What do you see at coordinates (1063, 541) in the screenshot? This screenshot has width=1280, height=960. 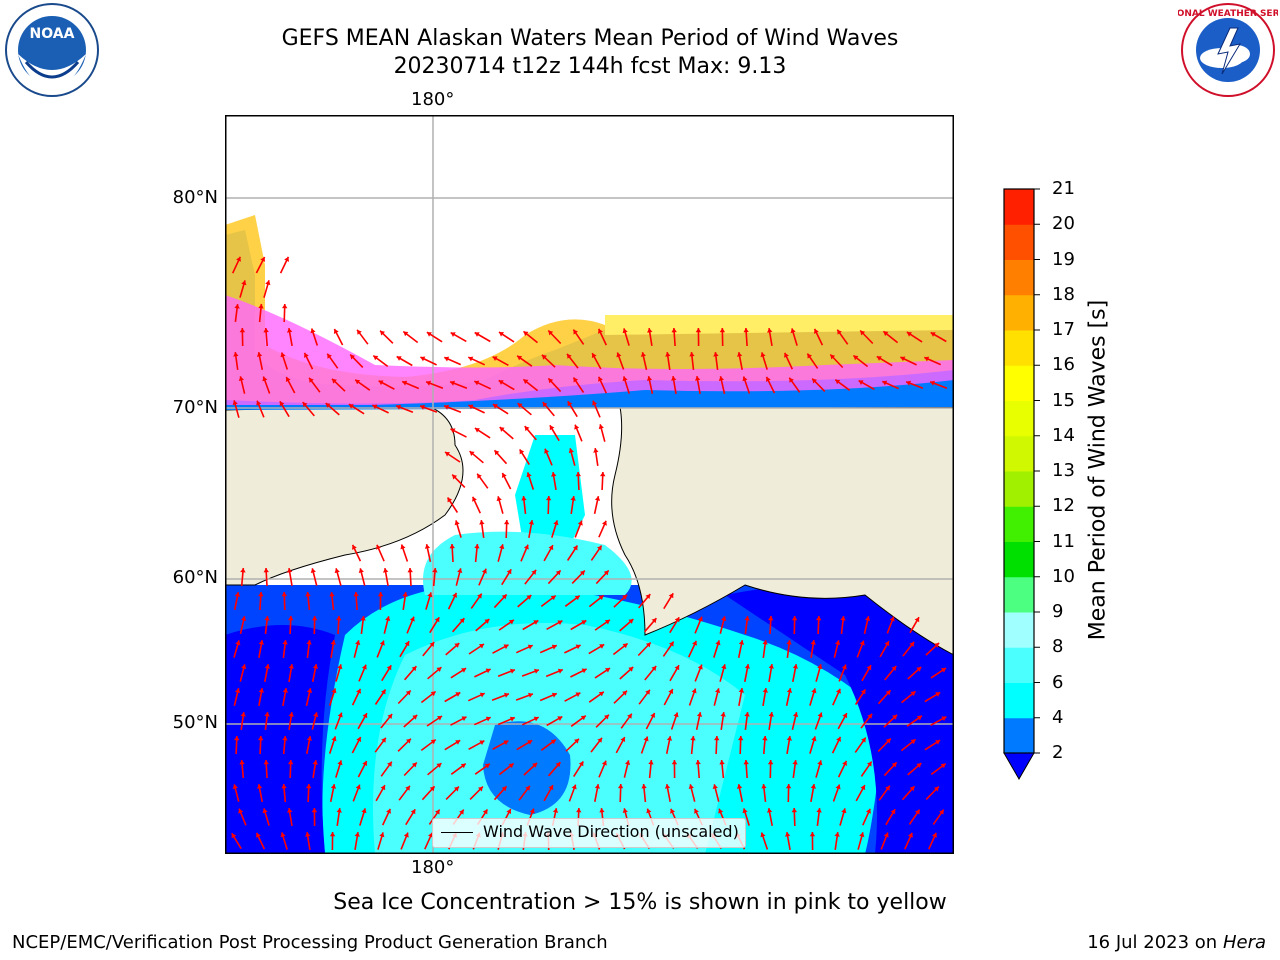 I see `colorbar-tick-label: 11` at bounding box center [1063, 541].